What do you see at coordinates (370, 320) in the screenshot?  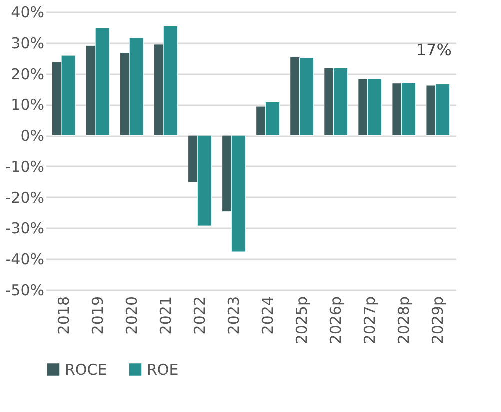 I see `x-tick-label: 2027p` at bounding box center [370, 320].